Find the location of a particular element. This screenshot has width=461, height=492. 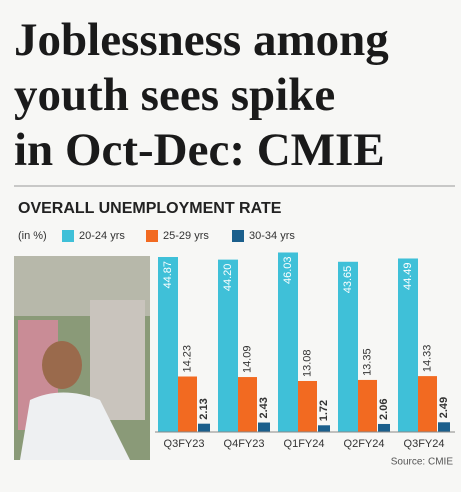

value-label: 2.43 is located at coordinates (264, 407).